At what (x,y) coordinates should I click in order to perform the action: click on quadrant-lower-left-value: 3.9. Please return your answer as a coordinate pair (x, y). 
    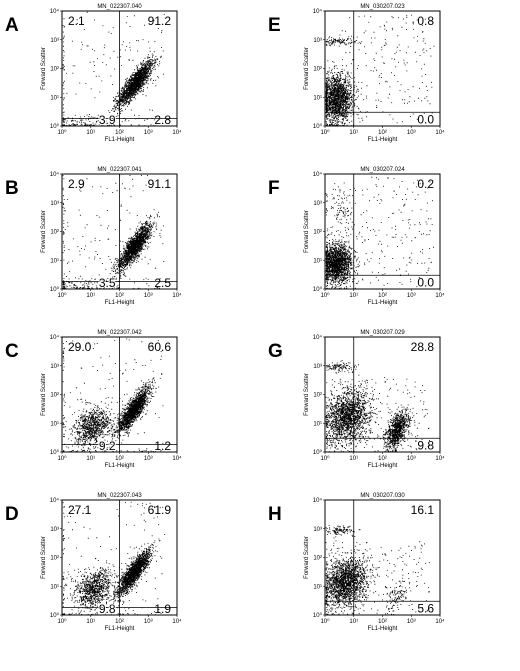
    Looking at the image, I should click on (107, 120).